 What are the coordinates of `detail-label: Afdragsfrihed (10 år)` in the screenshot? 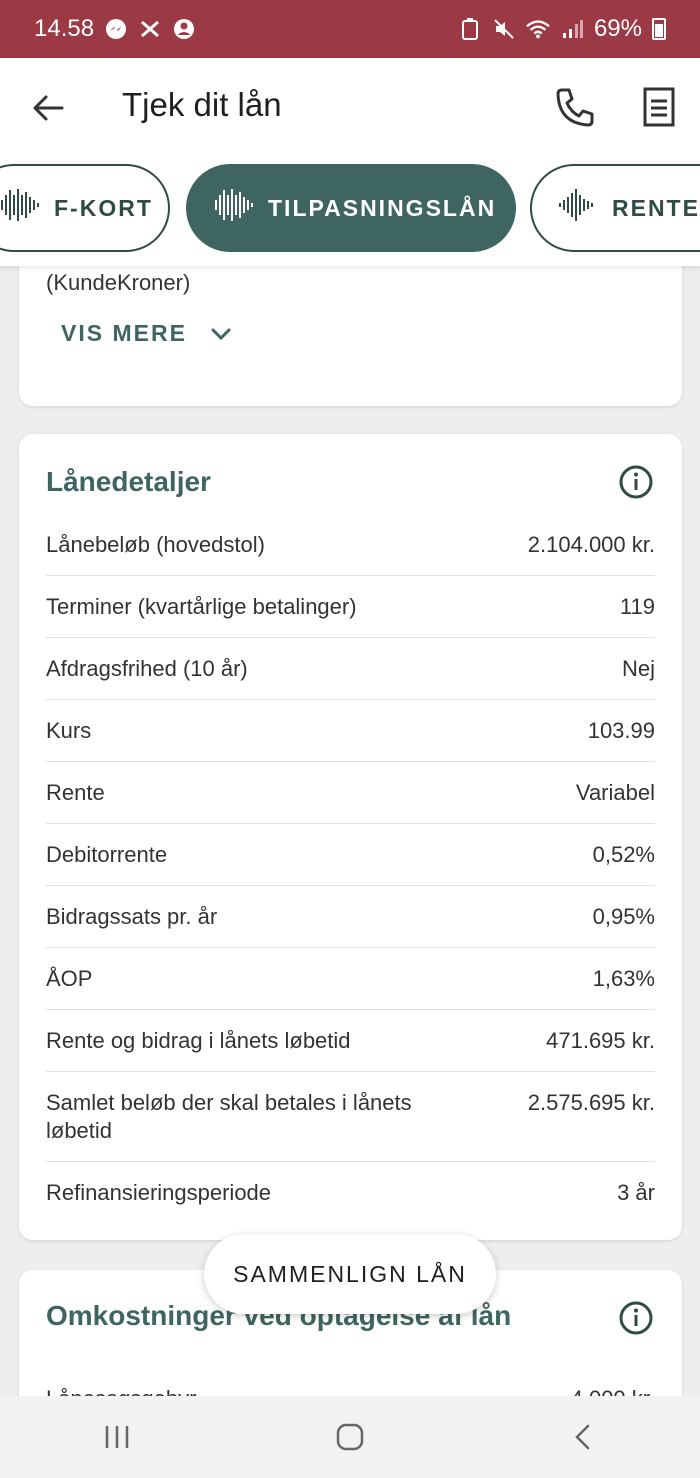 It's located at (147, 668).